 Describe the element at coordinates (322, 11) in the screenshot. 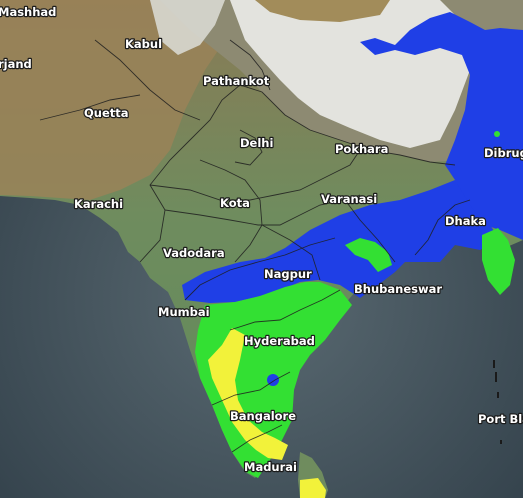

I see `brown-patch` at that location.